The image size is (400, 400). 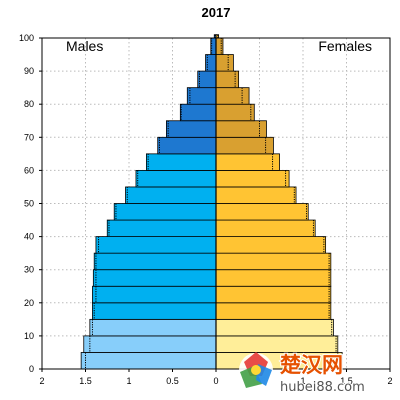 I want to click on y-tick-label: 100, so click(x=26, y=38).